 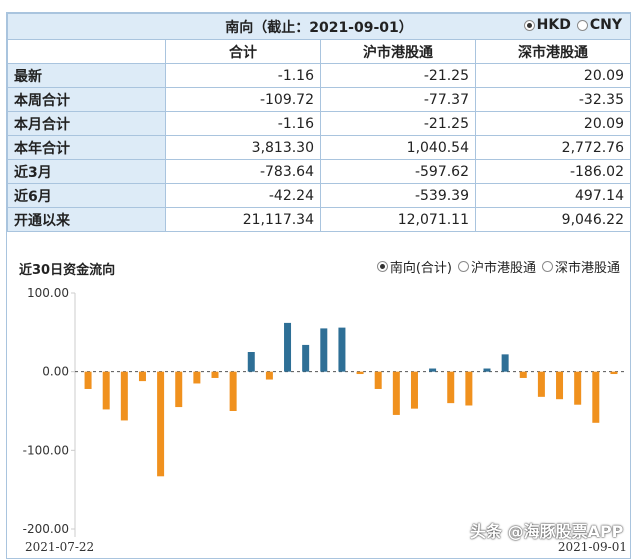 I want to click on table-row: 本年合计 3,813.30 1,040.54 2,772.76, so click(x=319, y=147).